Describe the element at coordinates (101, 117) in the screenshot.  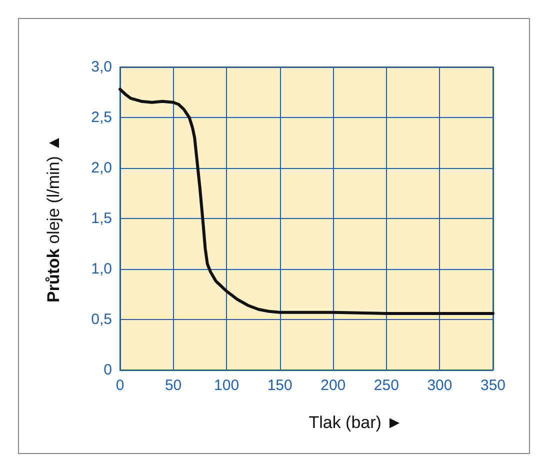
I see `y-tick-label: 2,5` at that location.